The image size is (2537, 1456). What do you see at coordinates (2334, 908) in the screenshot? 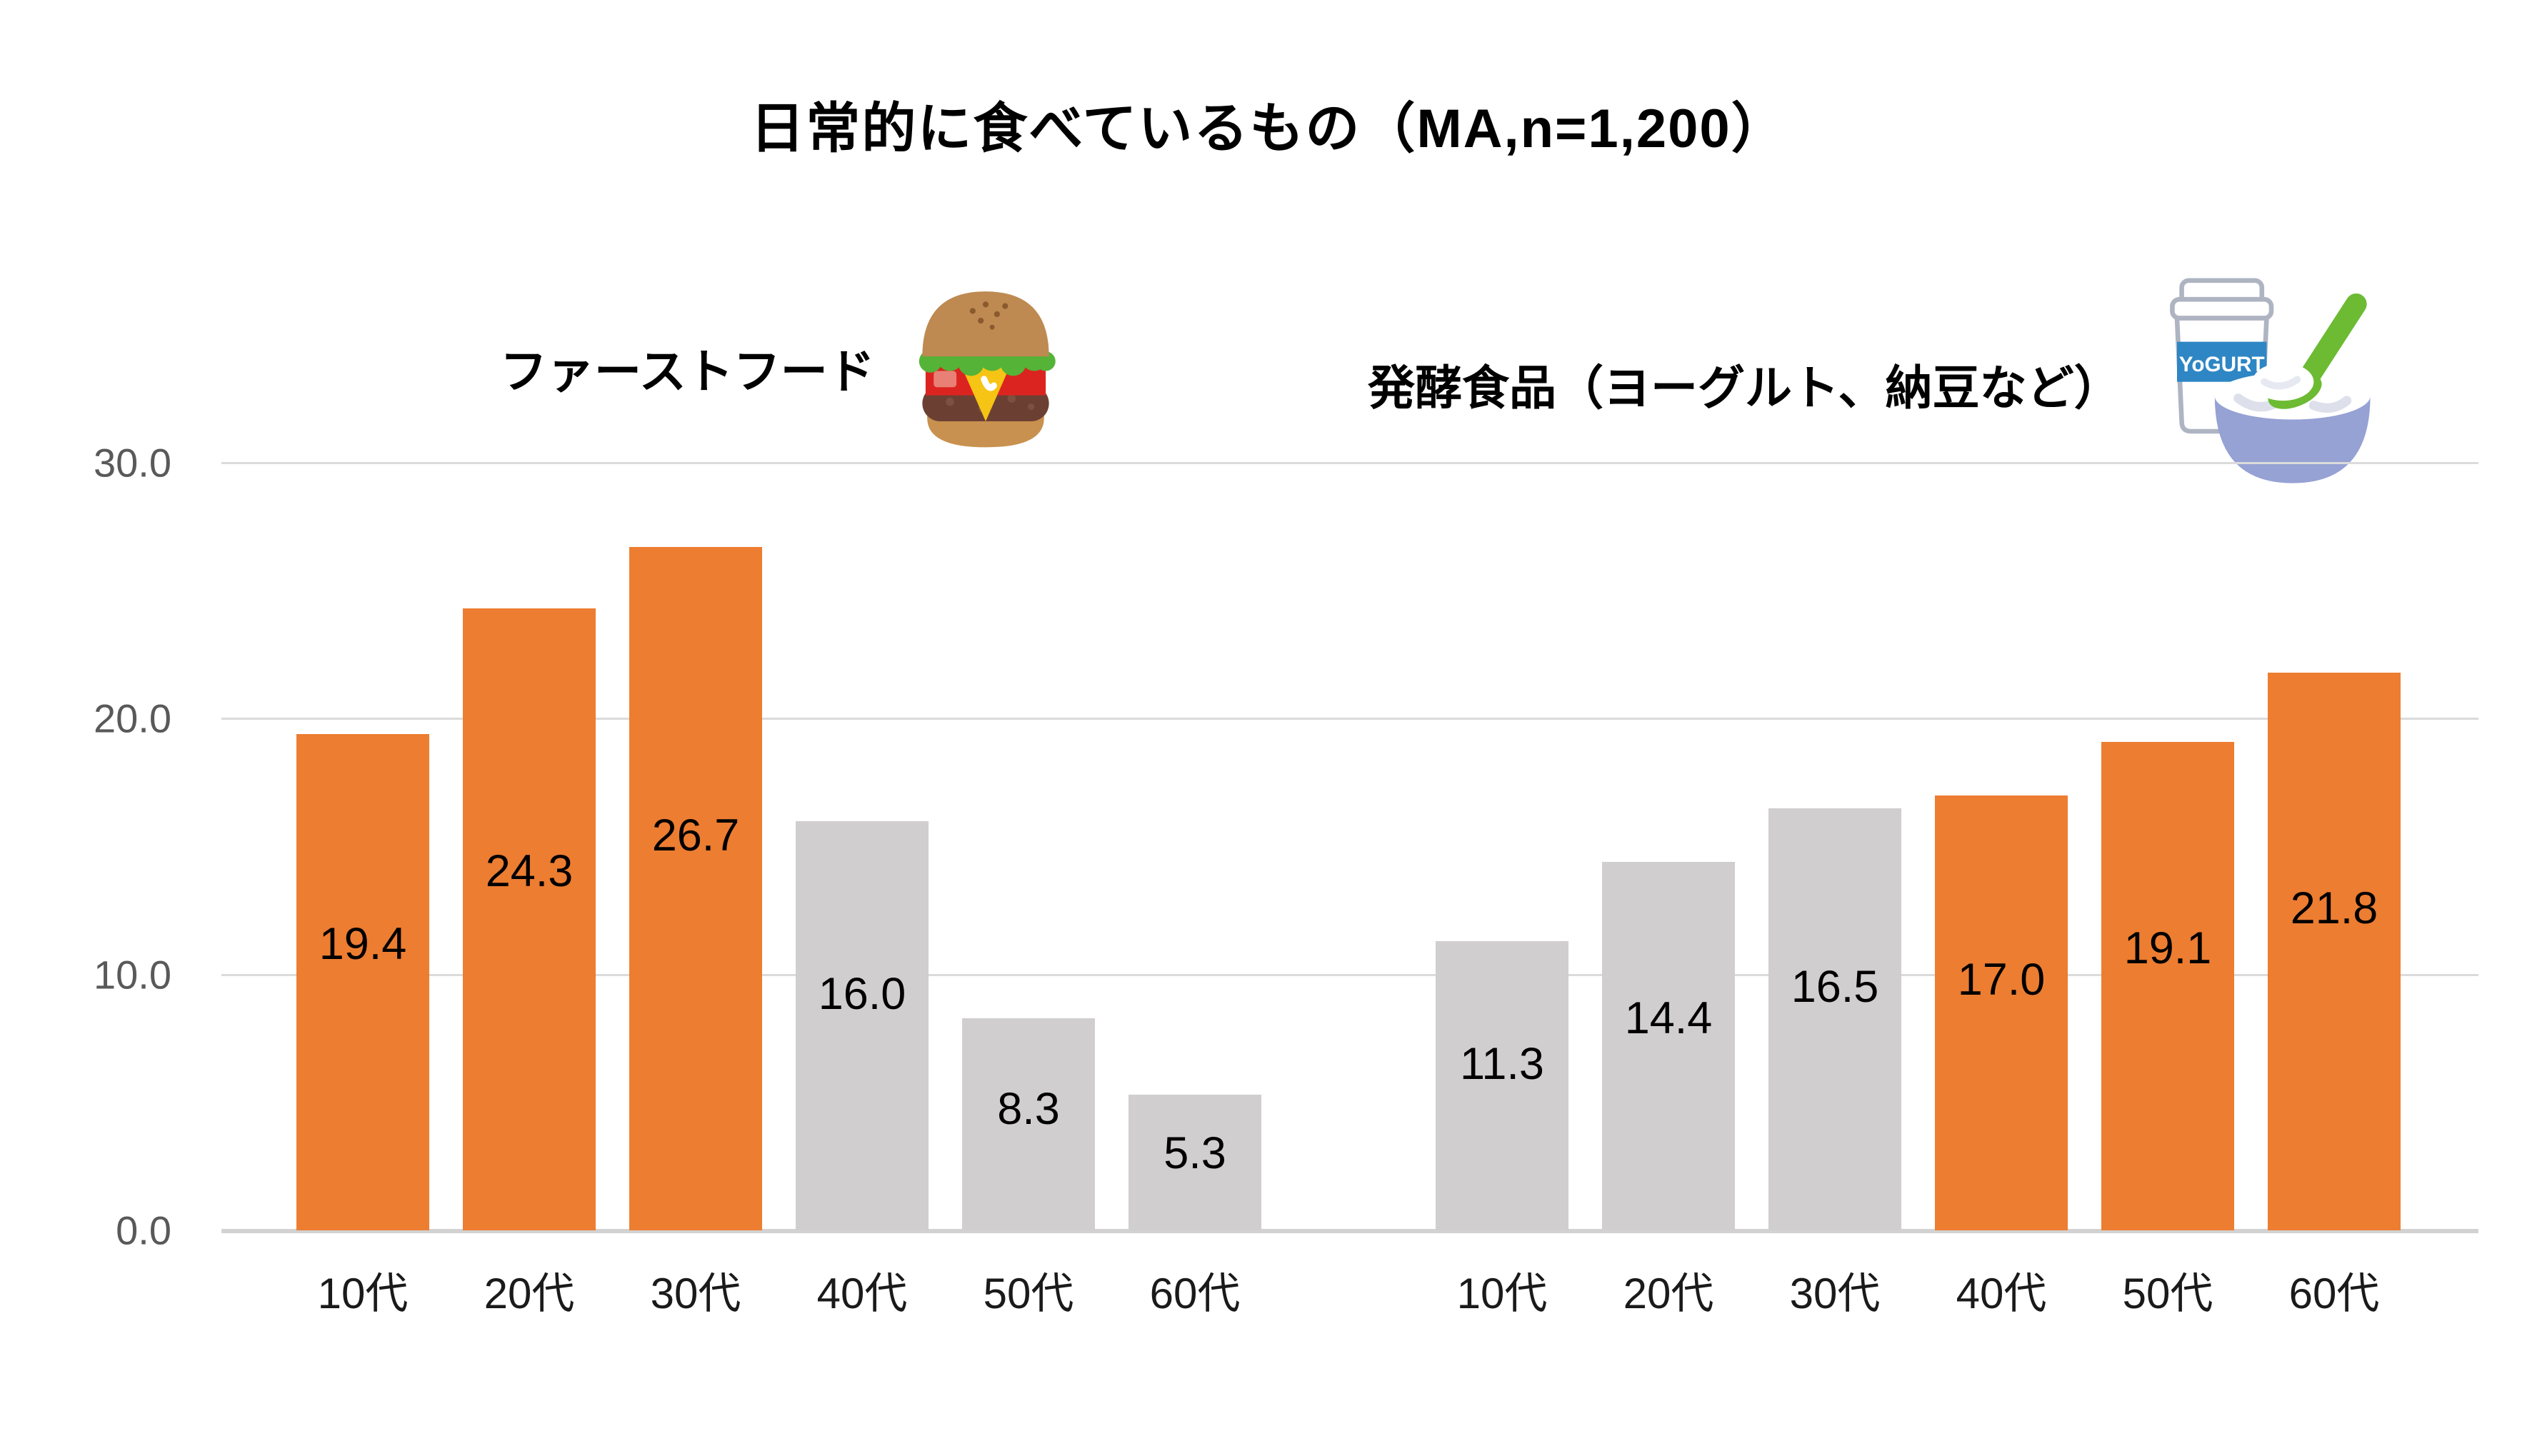
I see `bar-value-label: 21.8` at bounding box center [2334, 908].